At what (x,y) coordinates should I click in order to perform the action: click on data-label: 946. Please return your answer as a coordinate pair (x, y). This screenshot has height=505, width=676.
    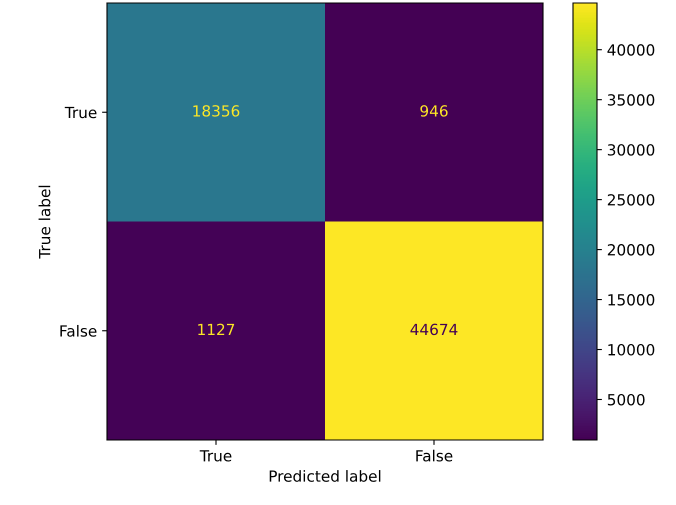
    Looking at the image, I should click on (434, 111).